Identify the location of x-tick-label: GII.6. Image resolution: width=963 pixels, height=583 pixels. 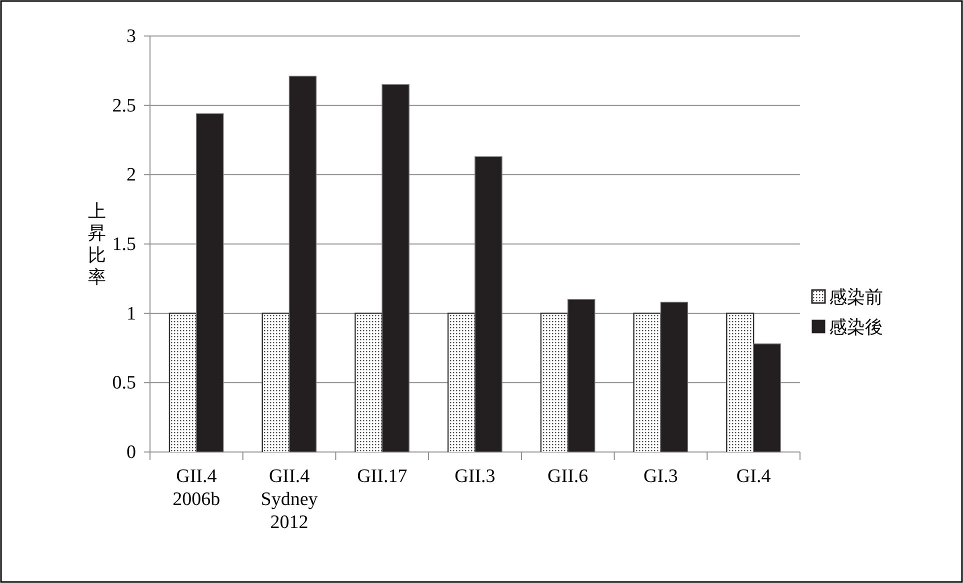
(568, 476).